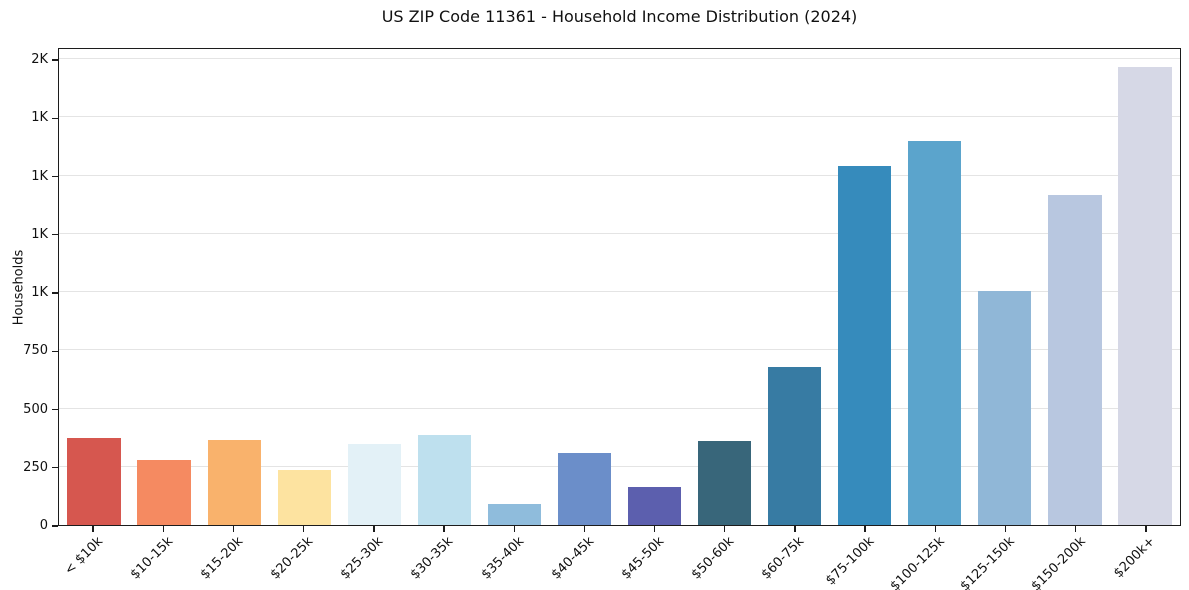  Describe the element at coordinates (35, 409) in the screenshot. I see `y-tick-label: 500` at that location.